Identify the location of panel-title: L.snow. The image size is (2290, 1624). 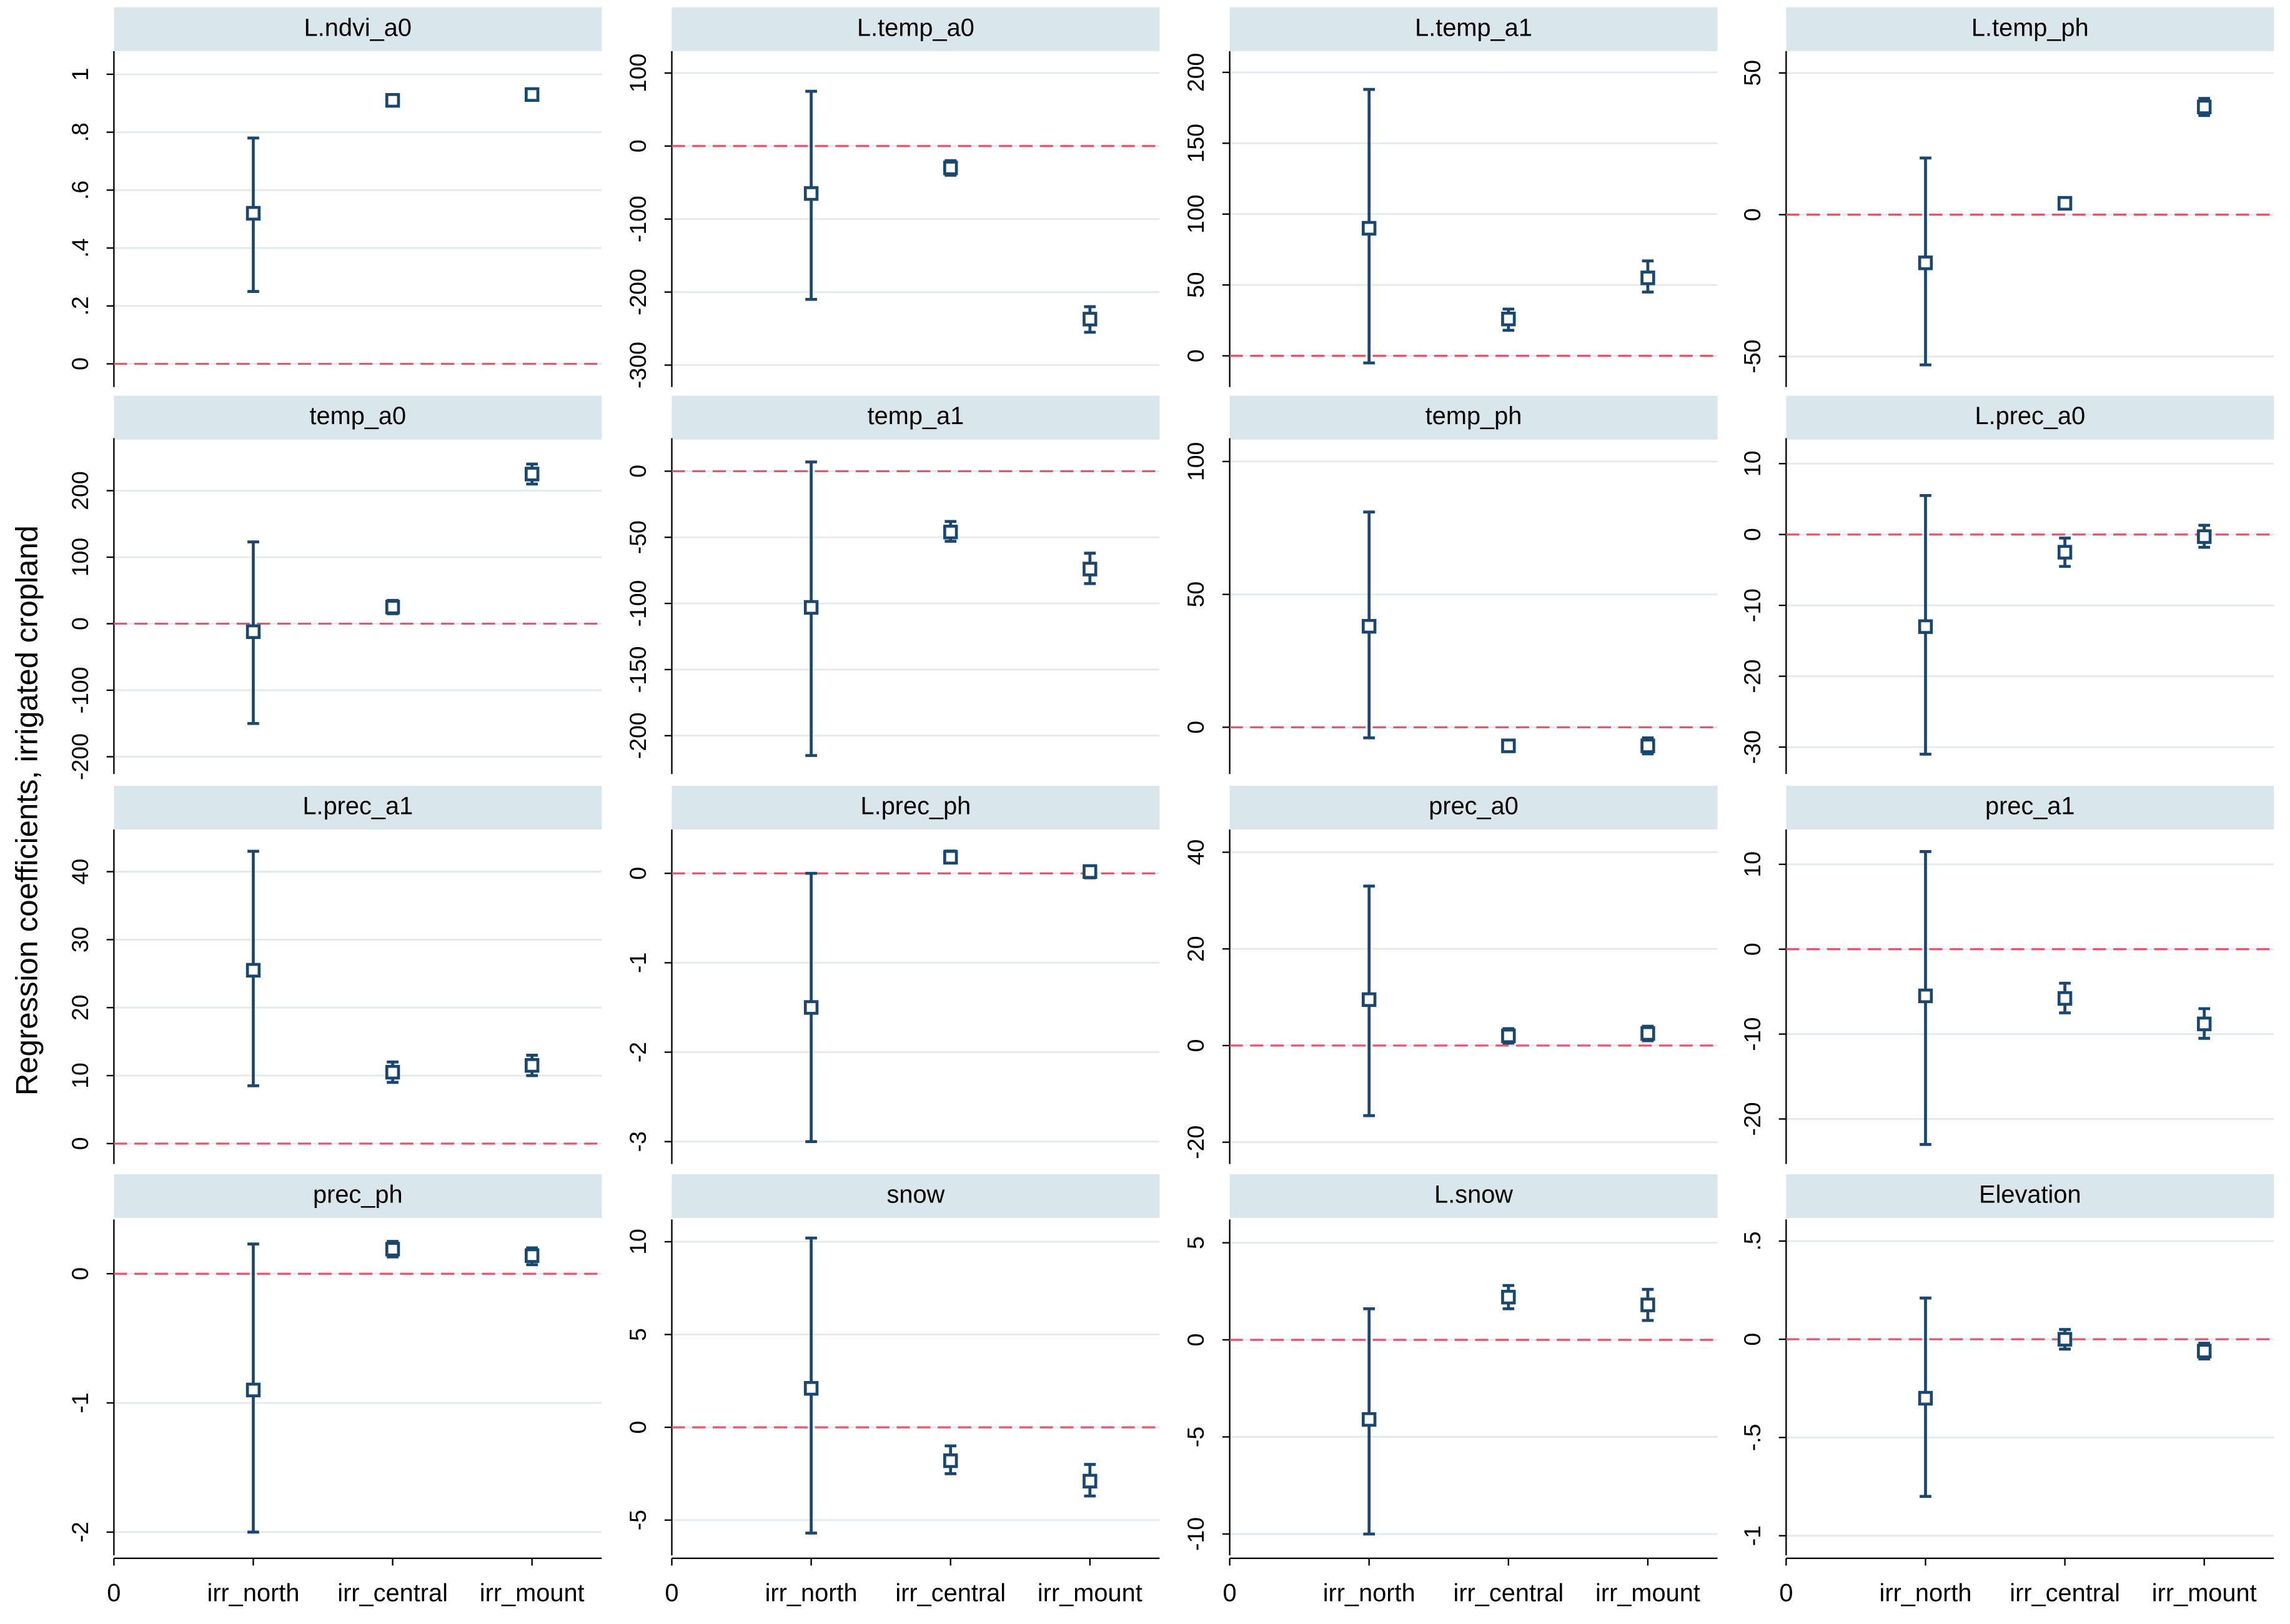
(1474, 1194).